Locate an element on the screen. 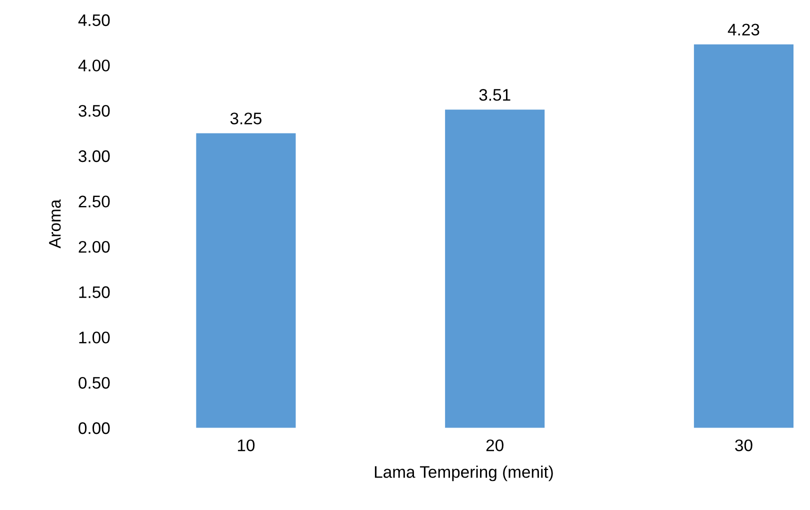  x-tick-label: 30 is located at coordinates (743, 445).